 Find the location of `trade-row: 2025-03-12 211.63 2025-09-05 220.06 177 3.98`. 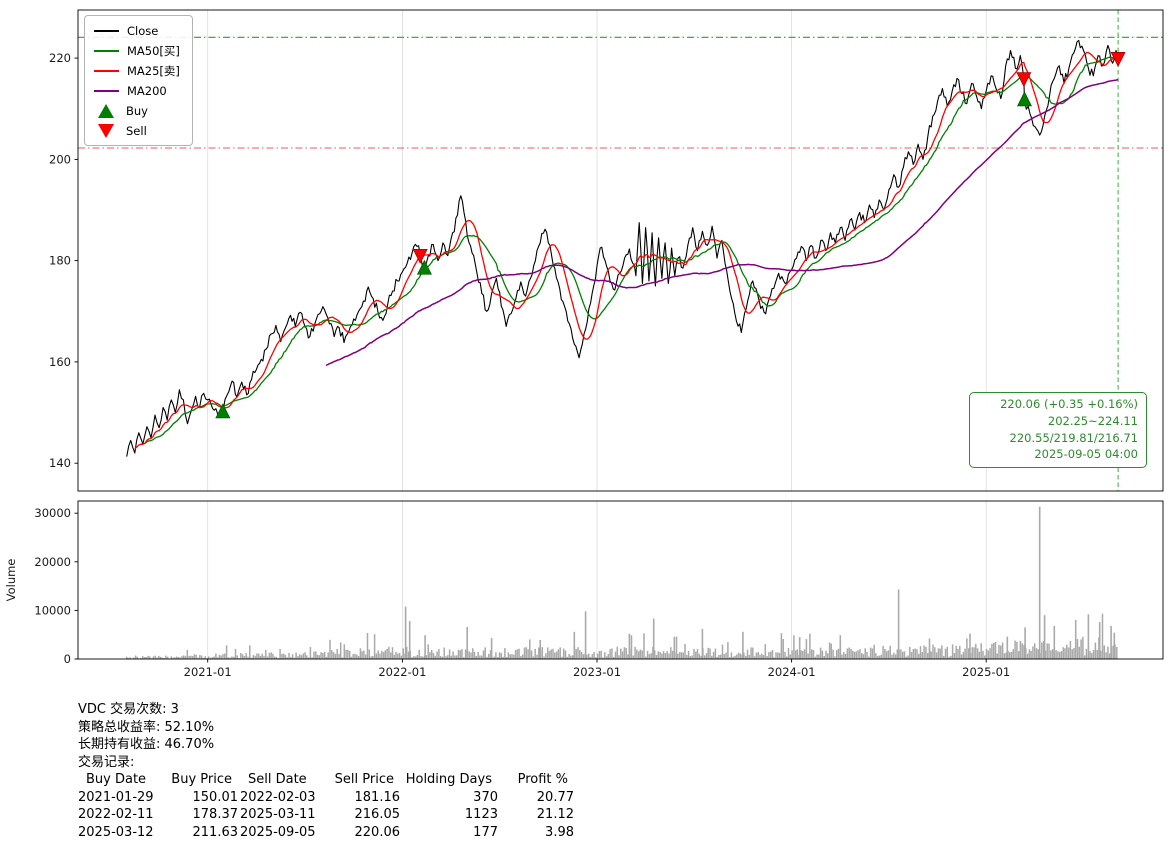

trade-row: 2025-03-12 211.63 2025-09-05 220.06 177 3.98 is located at coordinates (327, 832).